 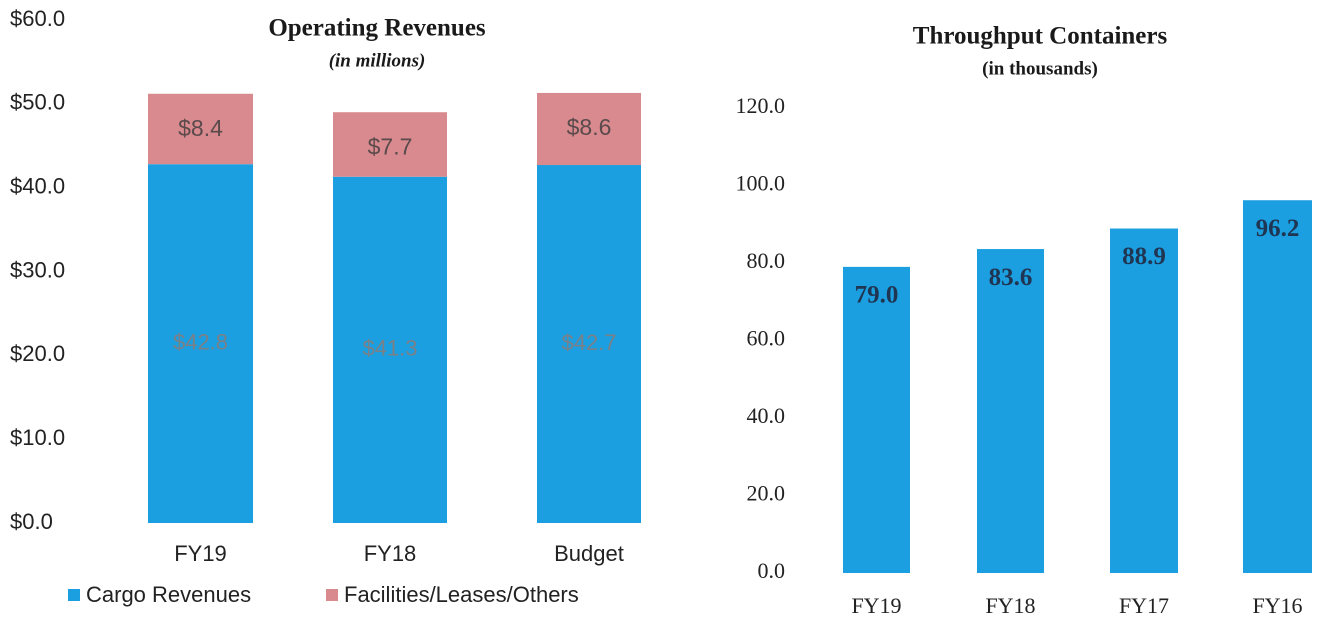 I want to click on y-tick-label: $0.0, so click(x=31, y=521).